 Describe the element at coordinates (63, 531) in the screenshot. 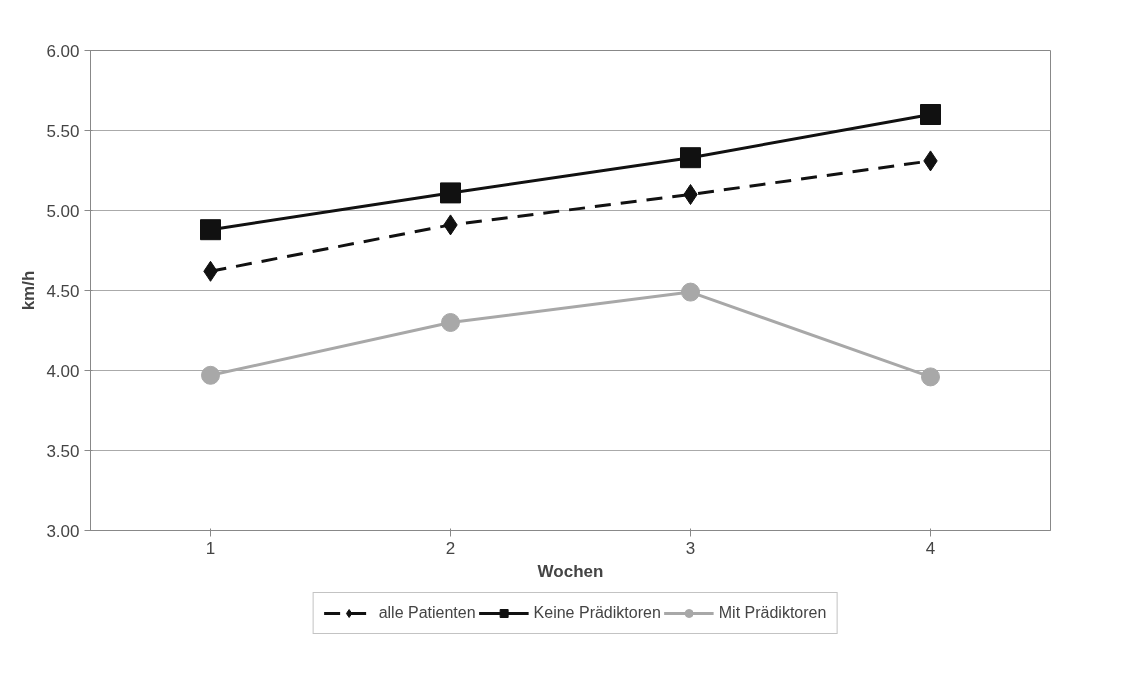

I see `y-tick-label: 3.00` at that location.